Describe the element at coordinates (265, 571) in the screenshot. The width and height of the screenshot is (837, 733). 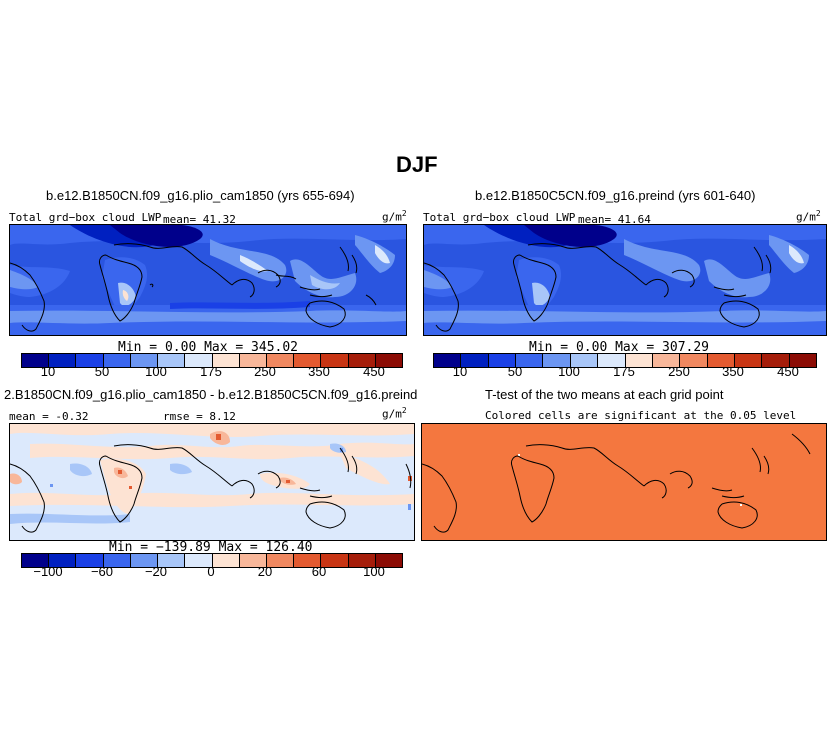
I see `panel3-colorbar-tick: 20` at that location.